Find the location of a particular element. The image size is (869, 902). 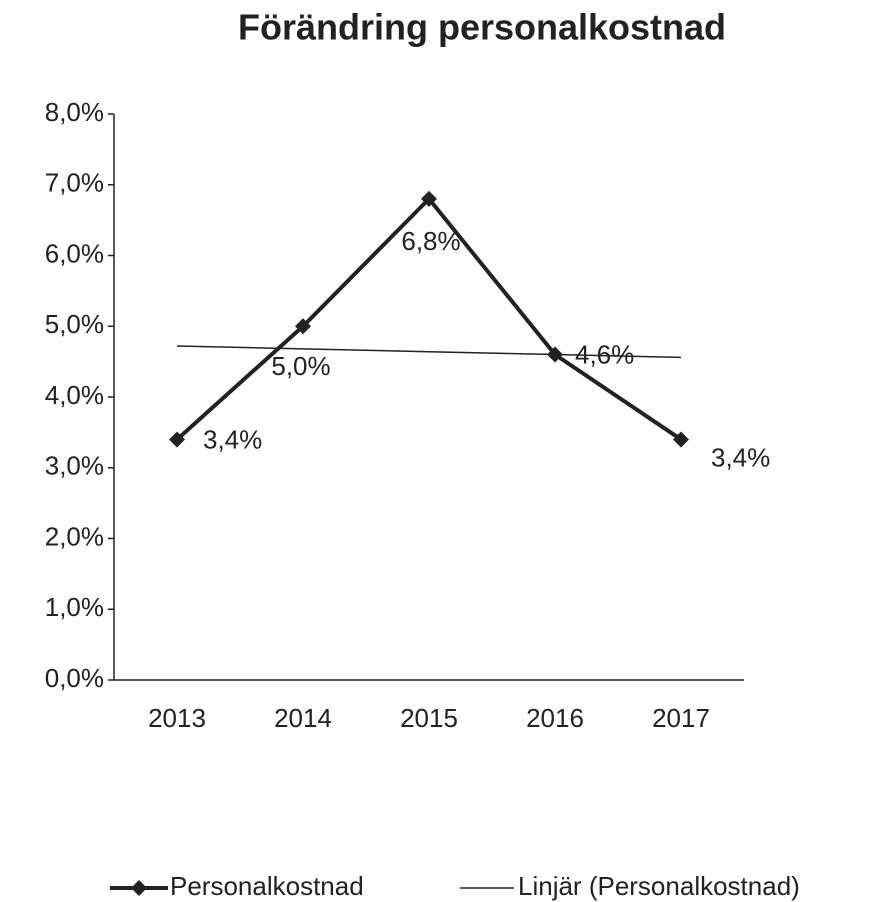

x-tick-label: 2013 is located at coordinates (177, 718).